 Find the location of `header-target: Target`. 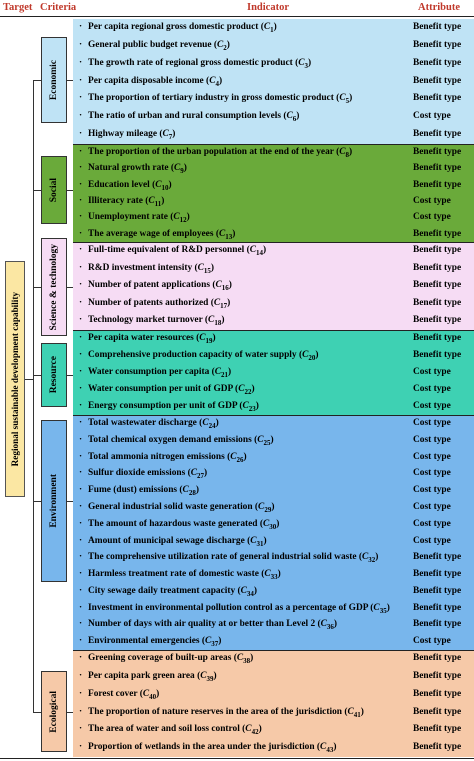

header-target: Target is located at coordinates (18, 7).